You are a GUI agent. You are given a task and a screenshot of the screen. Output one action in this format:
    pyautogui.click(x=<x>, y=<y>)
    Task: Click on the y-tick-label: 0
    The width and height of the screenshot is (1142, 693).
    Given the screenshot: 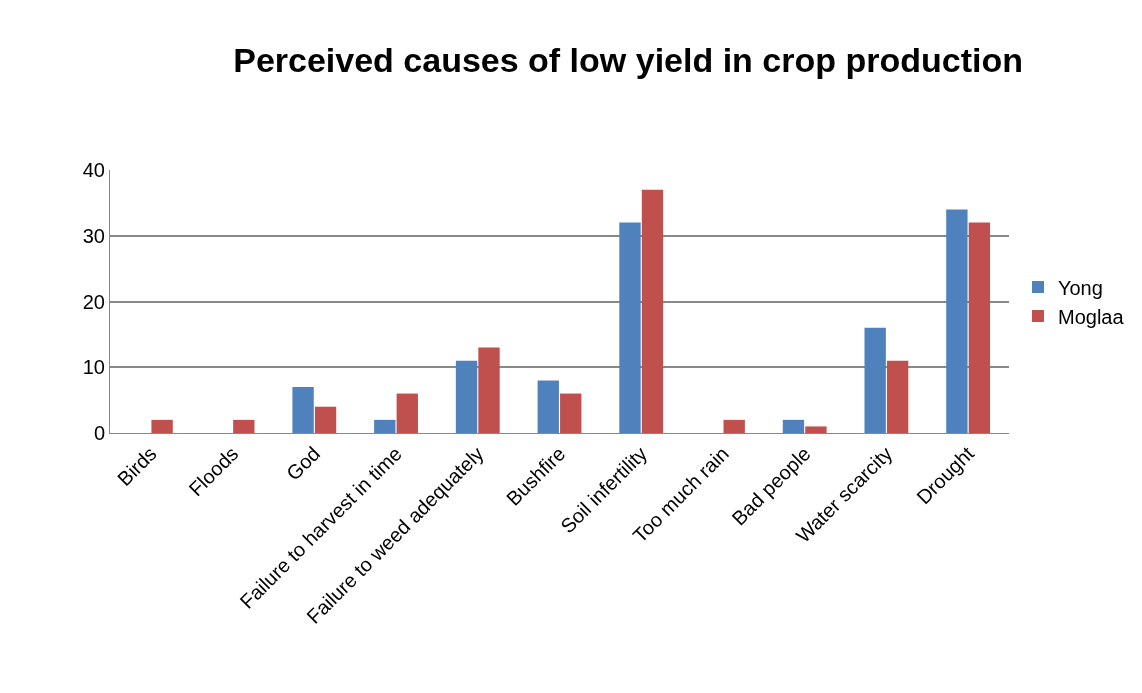 What is the action you would take?
    pyautogui.click(x=99, y=433)
    